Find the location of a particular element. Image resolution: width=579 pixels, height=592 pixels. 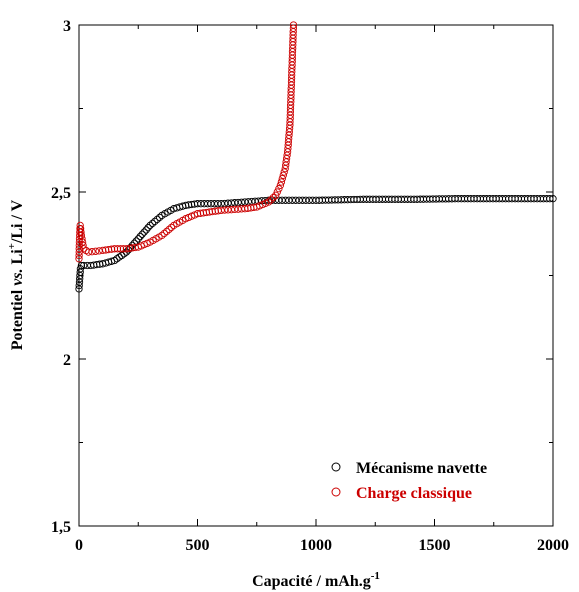

x-tick-label: 1500 is located at coordinates (435, 545).